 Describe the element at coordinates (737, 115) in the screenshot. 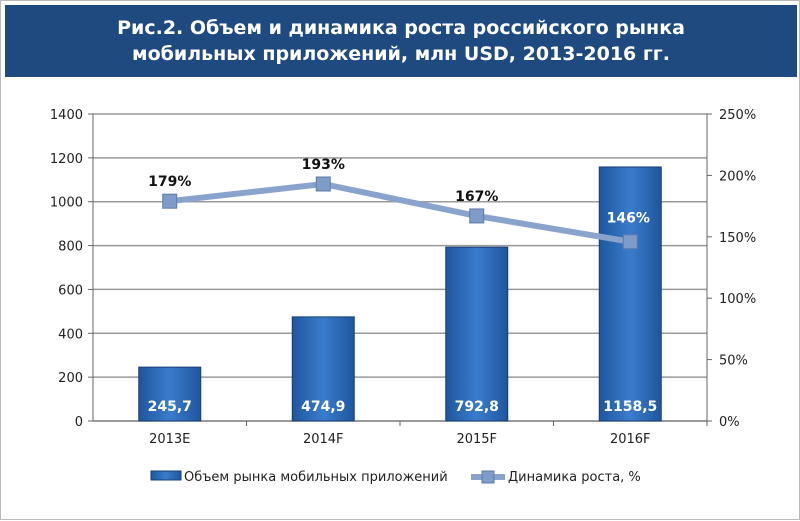

I see `y2-tick-label: 250%` at that location.